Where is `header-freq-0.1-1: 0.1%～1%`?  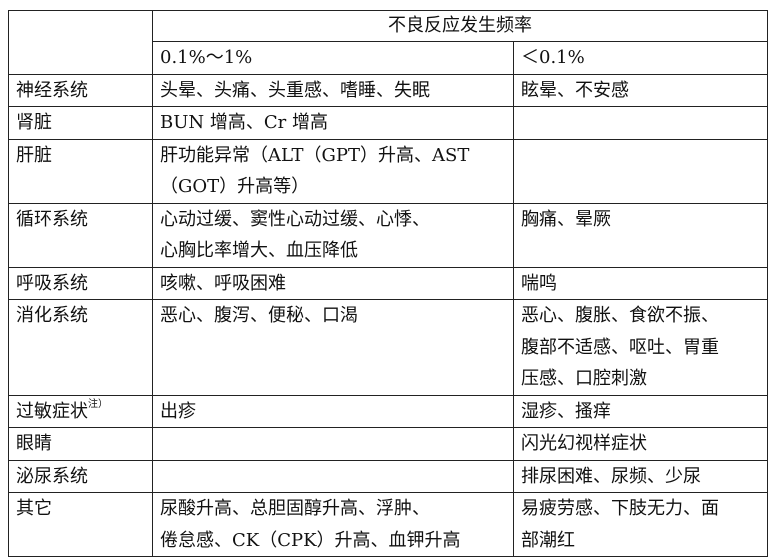 header-freq-0.1-1: 0.1%～1% is located at coordinates (333, 58).